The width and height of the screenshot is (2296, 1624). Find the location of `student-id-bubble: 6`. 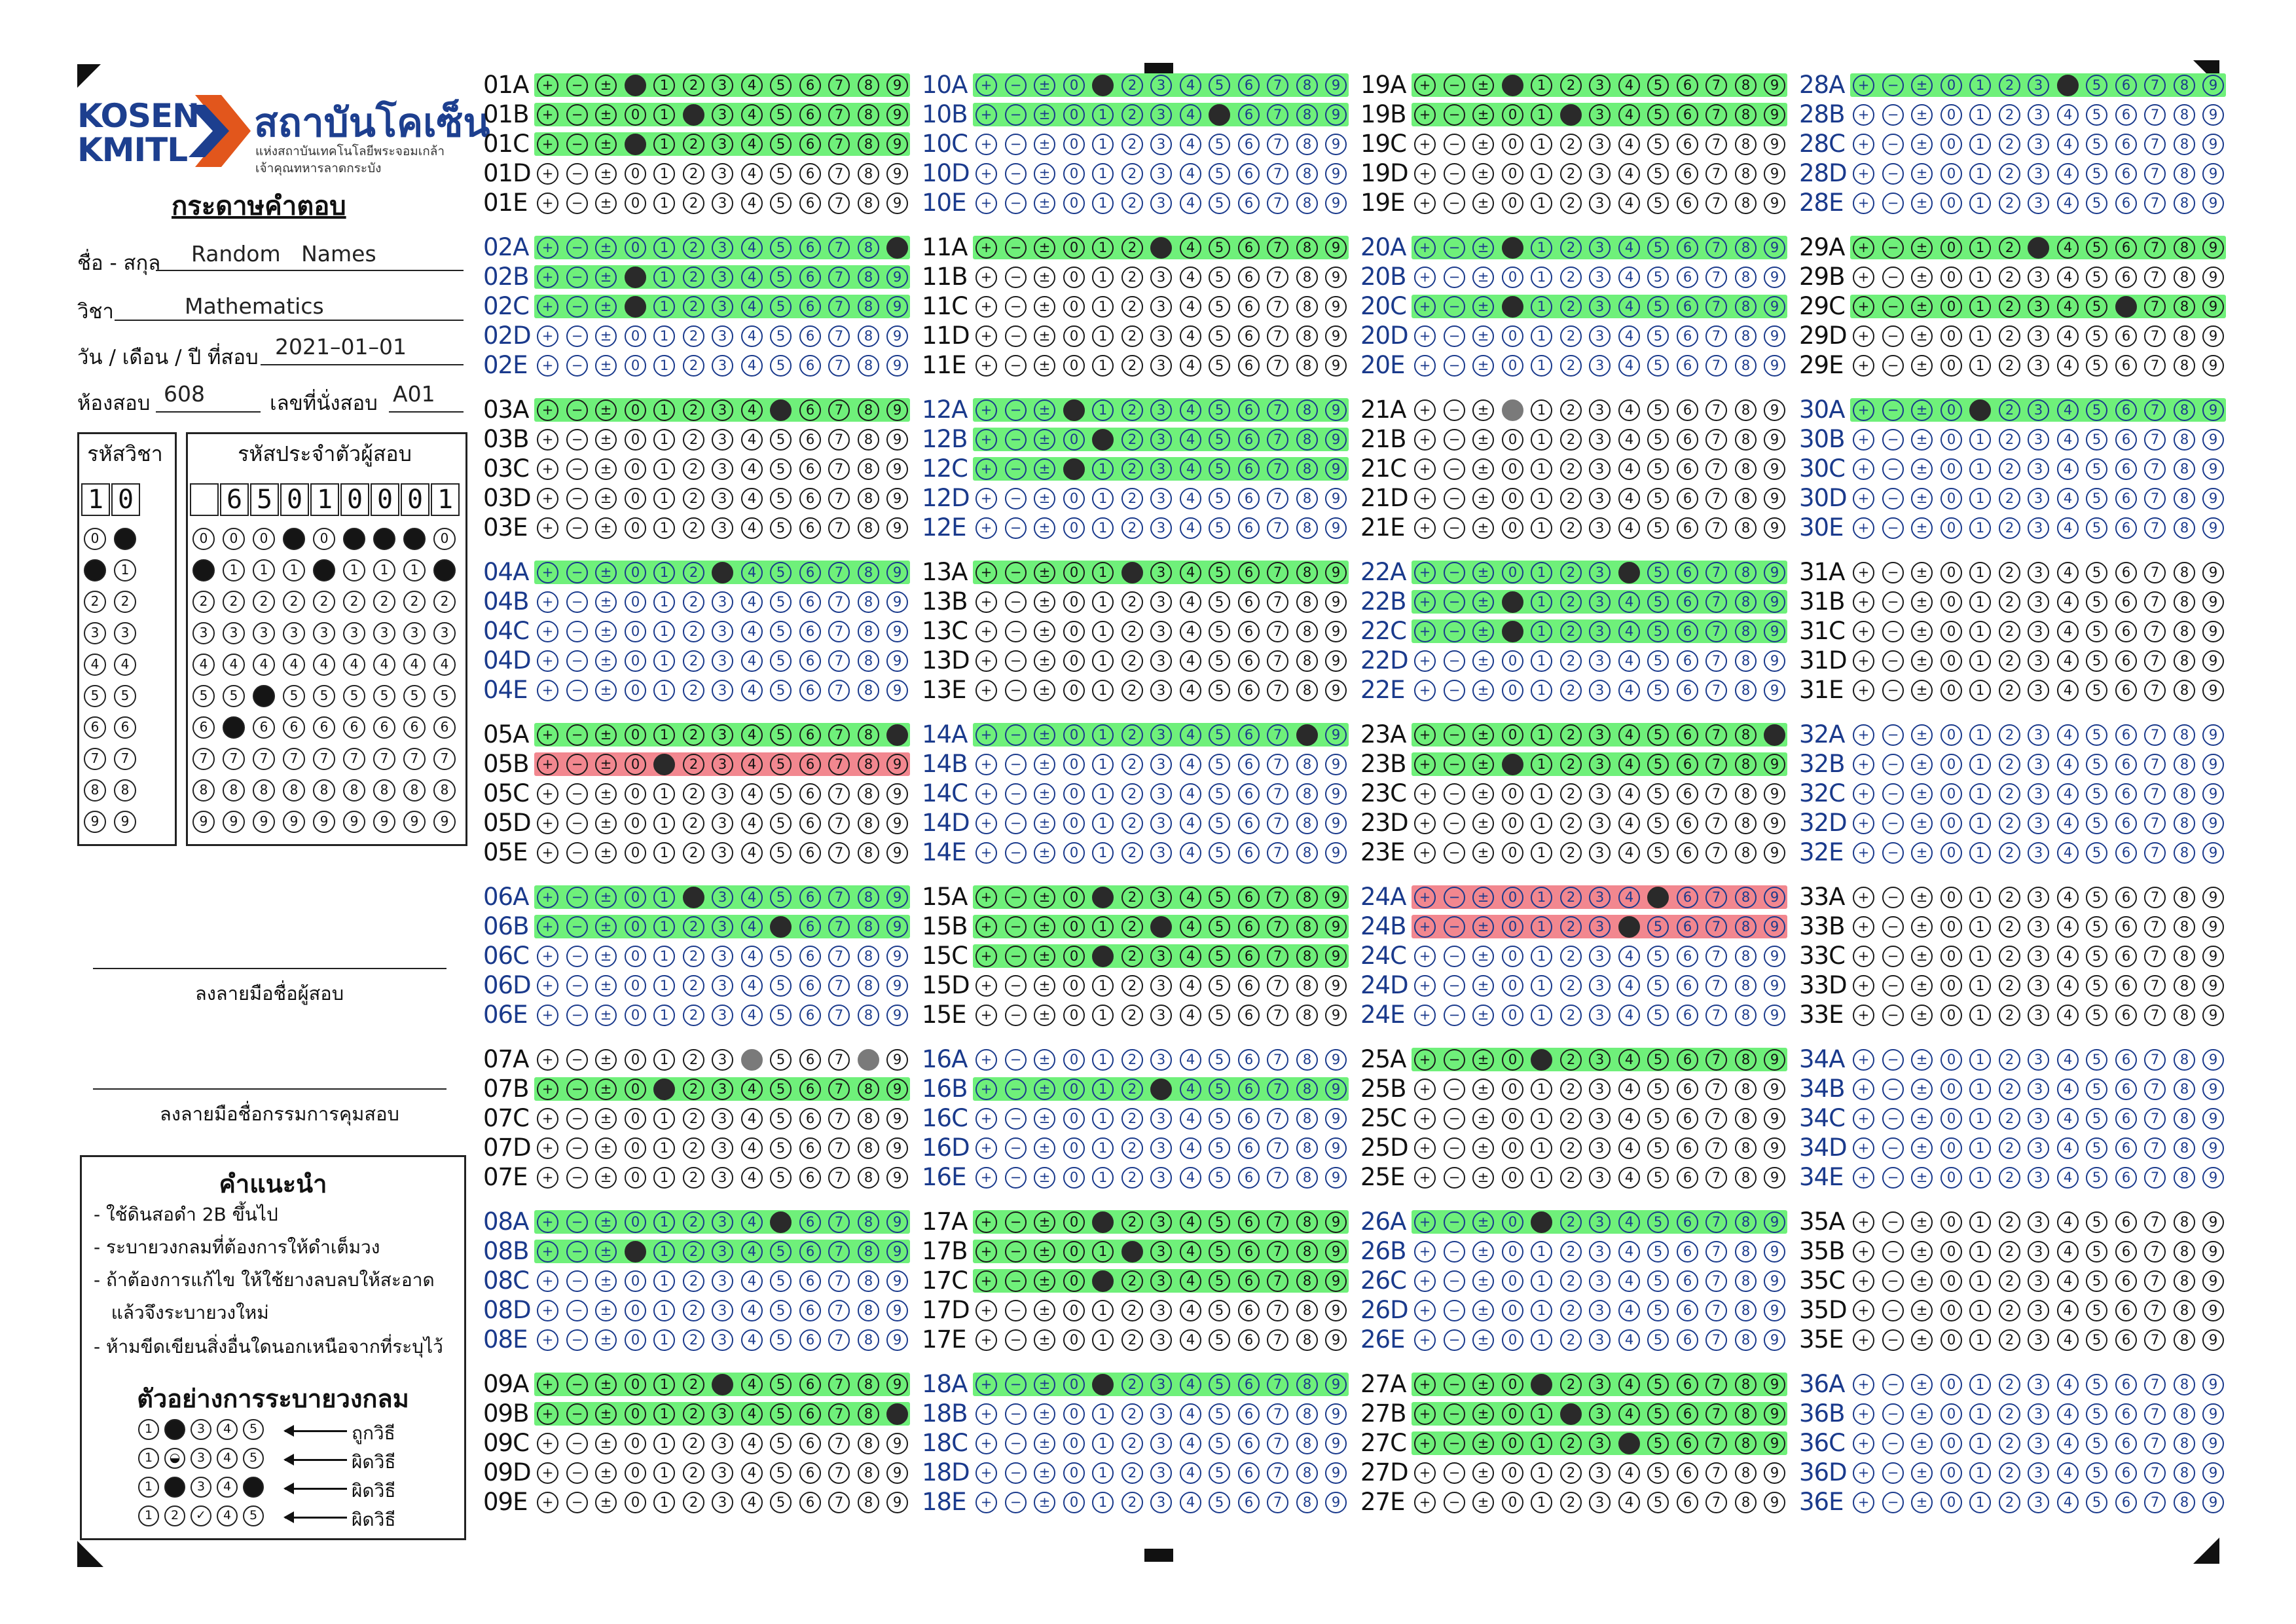

student-id-bubble: 6 is located at coordinates (384, 727).